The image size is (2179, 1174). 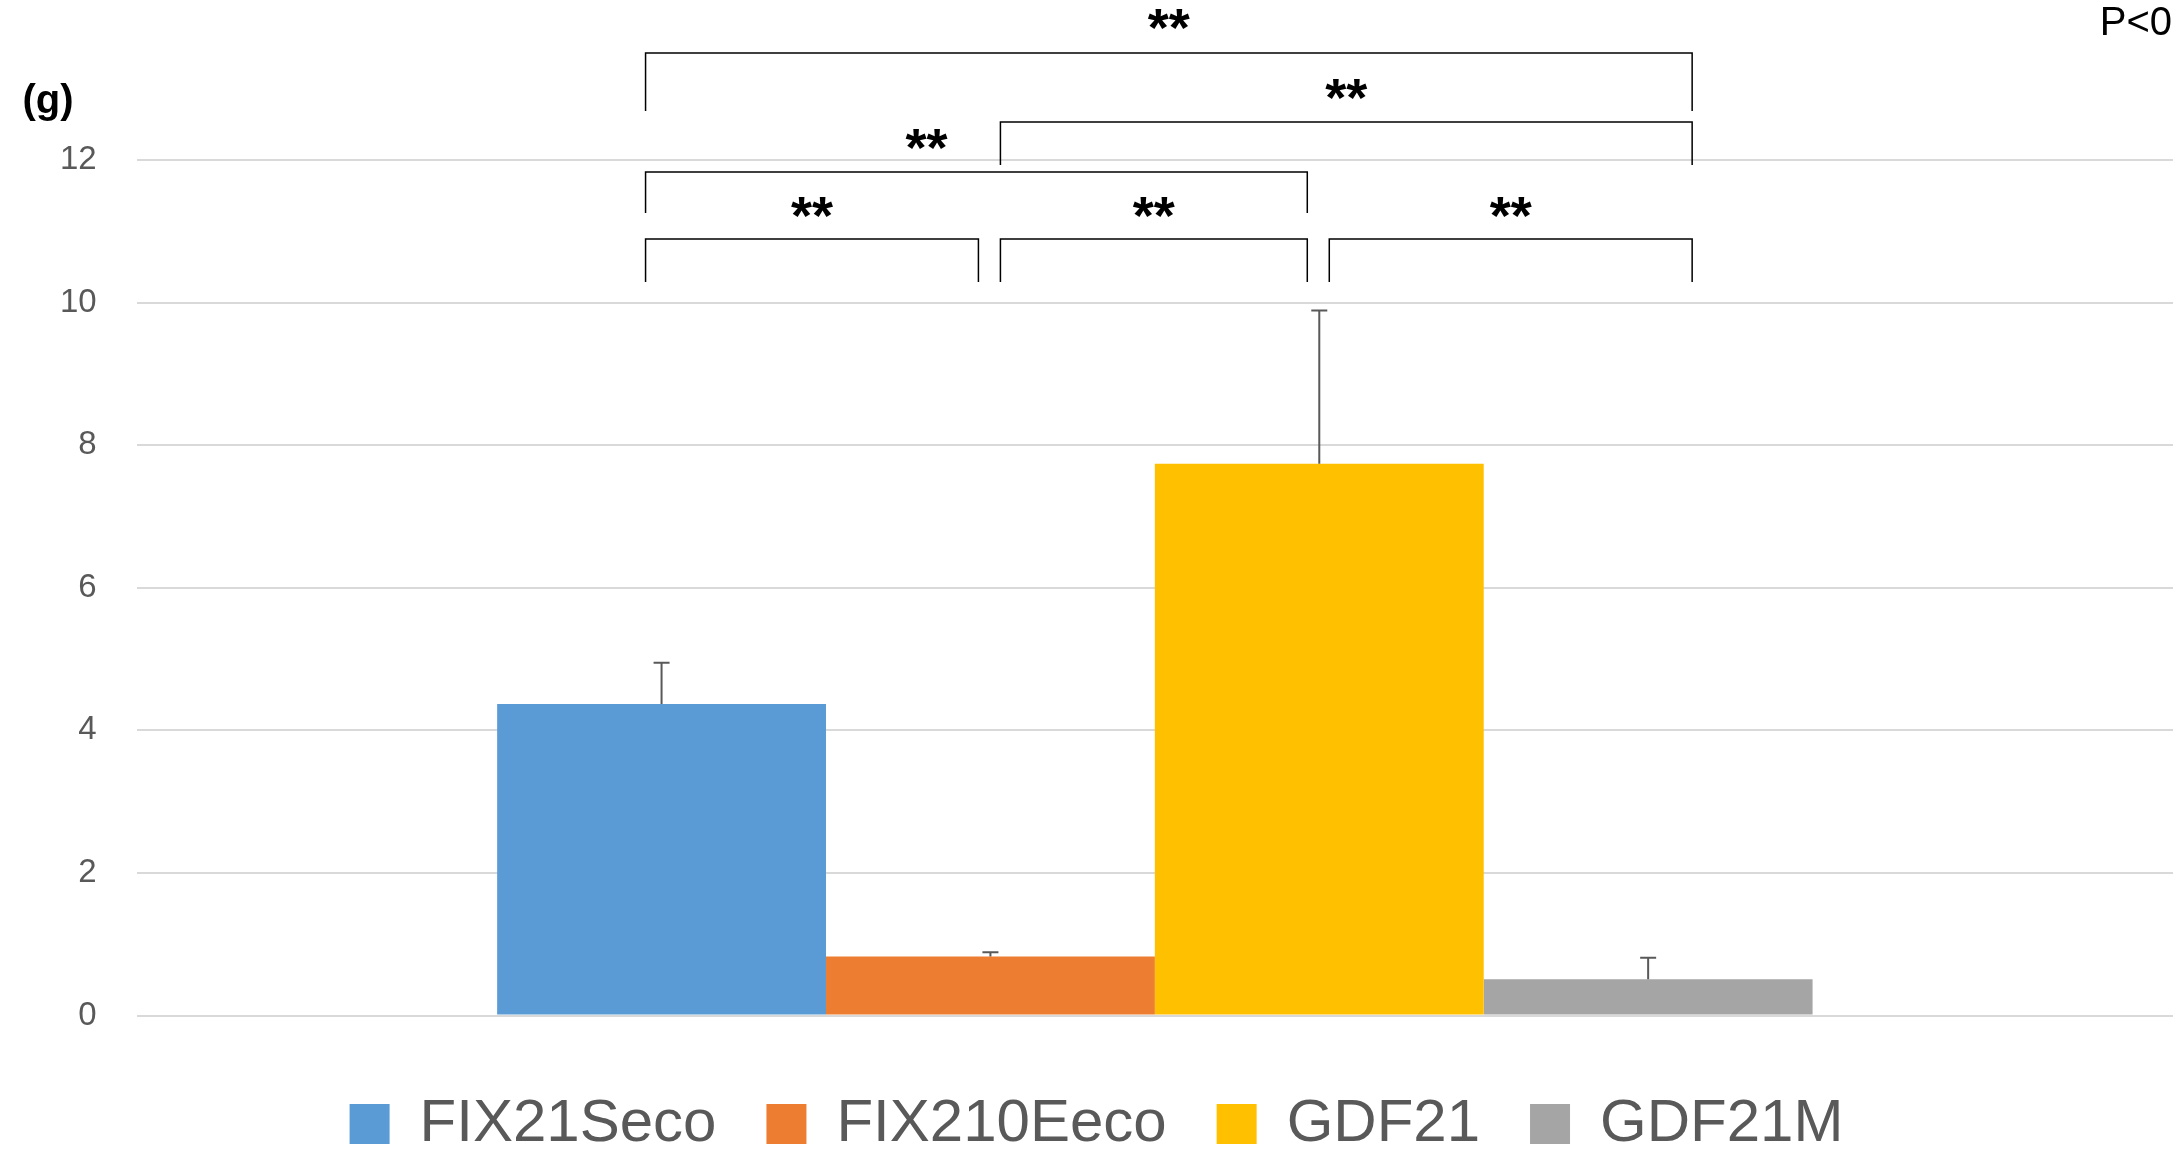 What do you see at coordinates (87, 585) in the screenshot?
I see `y-tick-label: 6` at bounding box center [87, 585].